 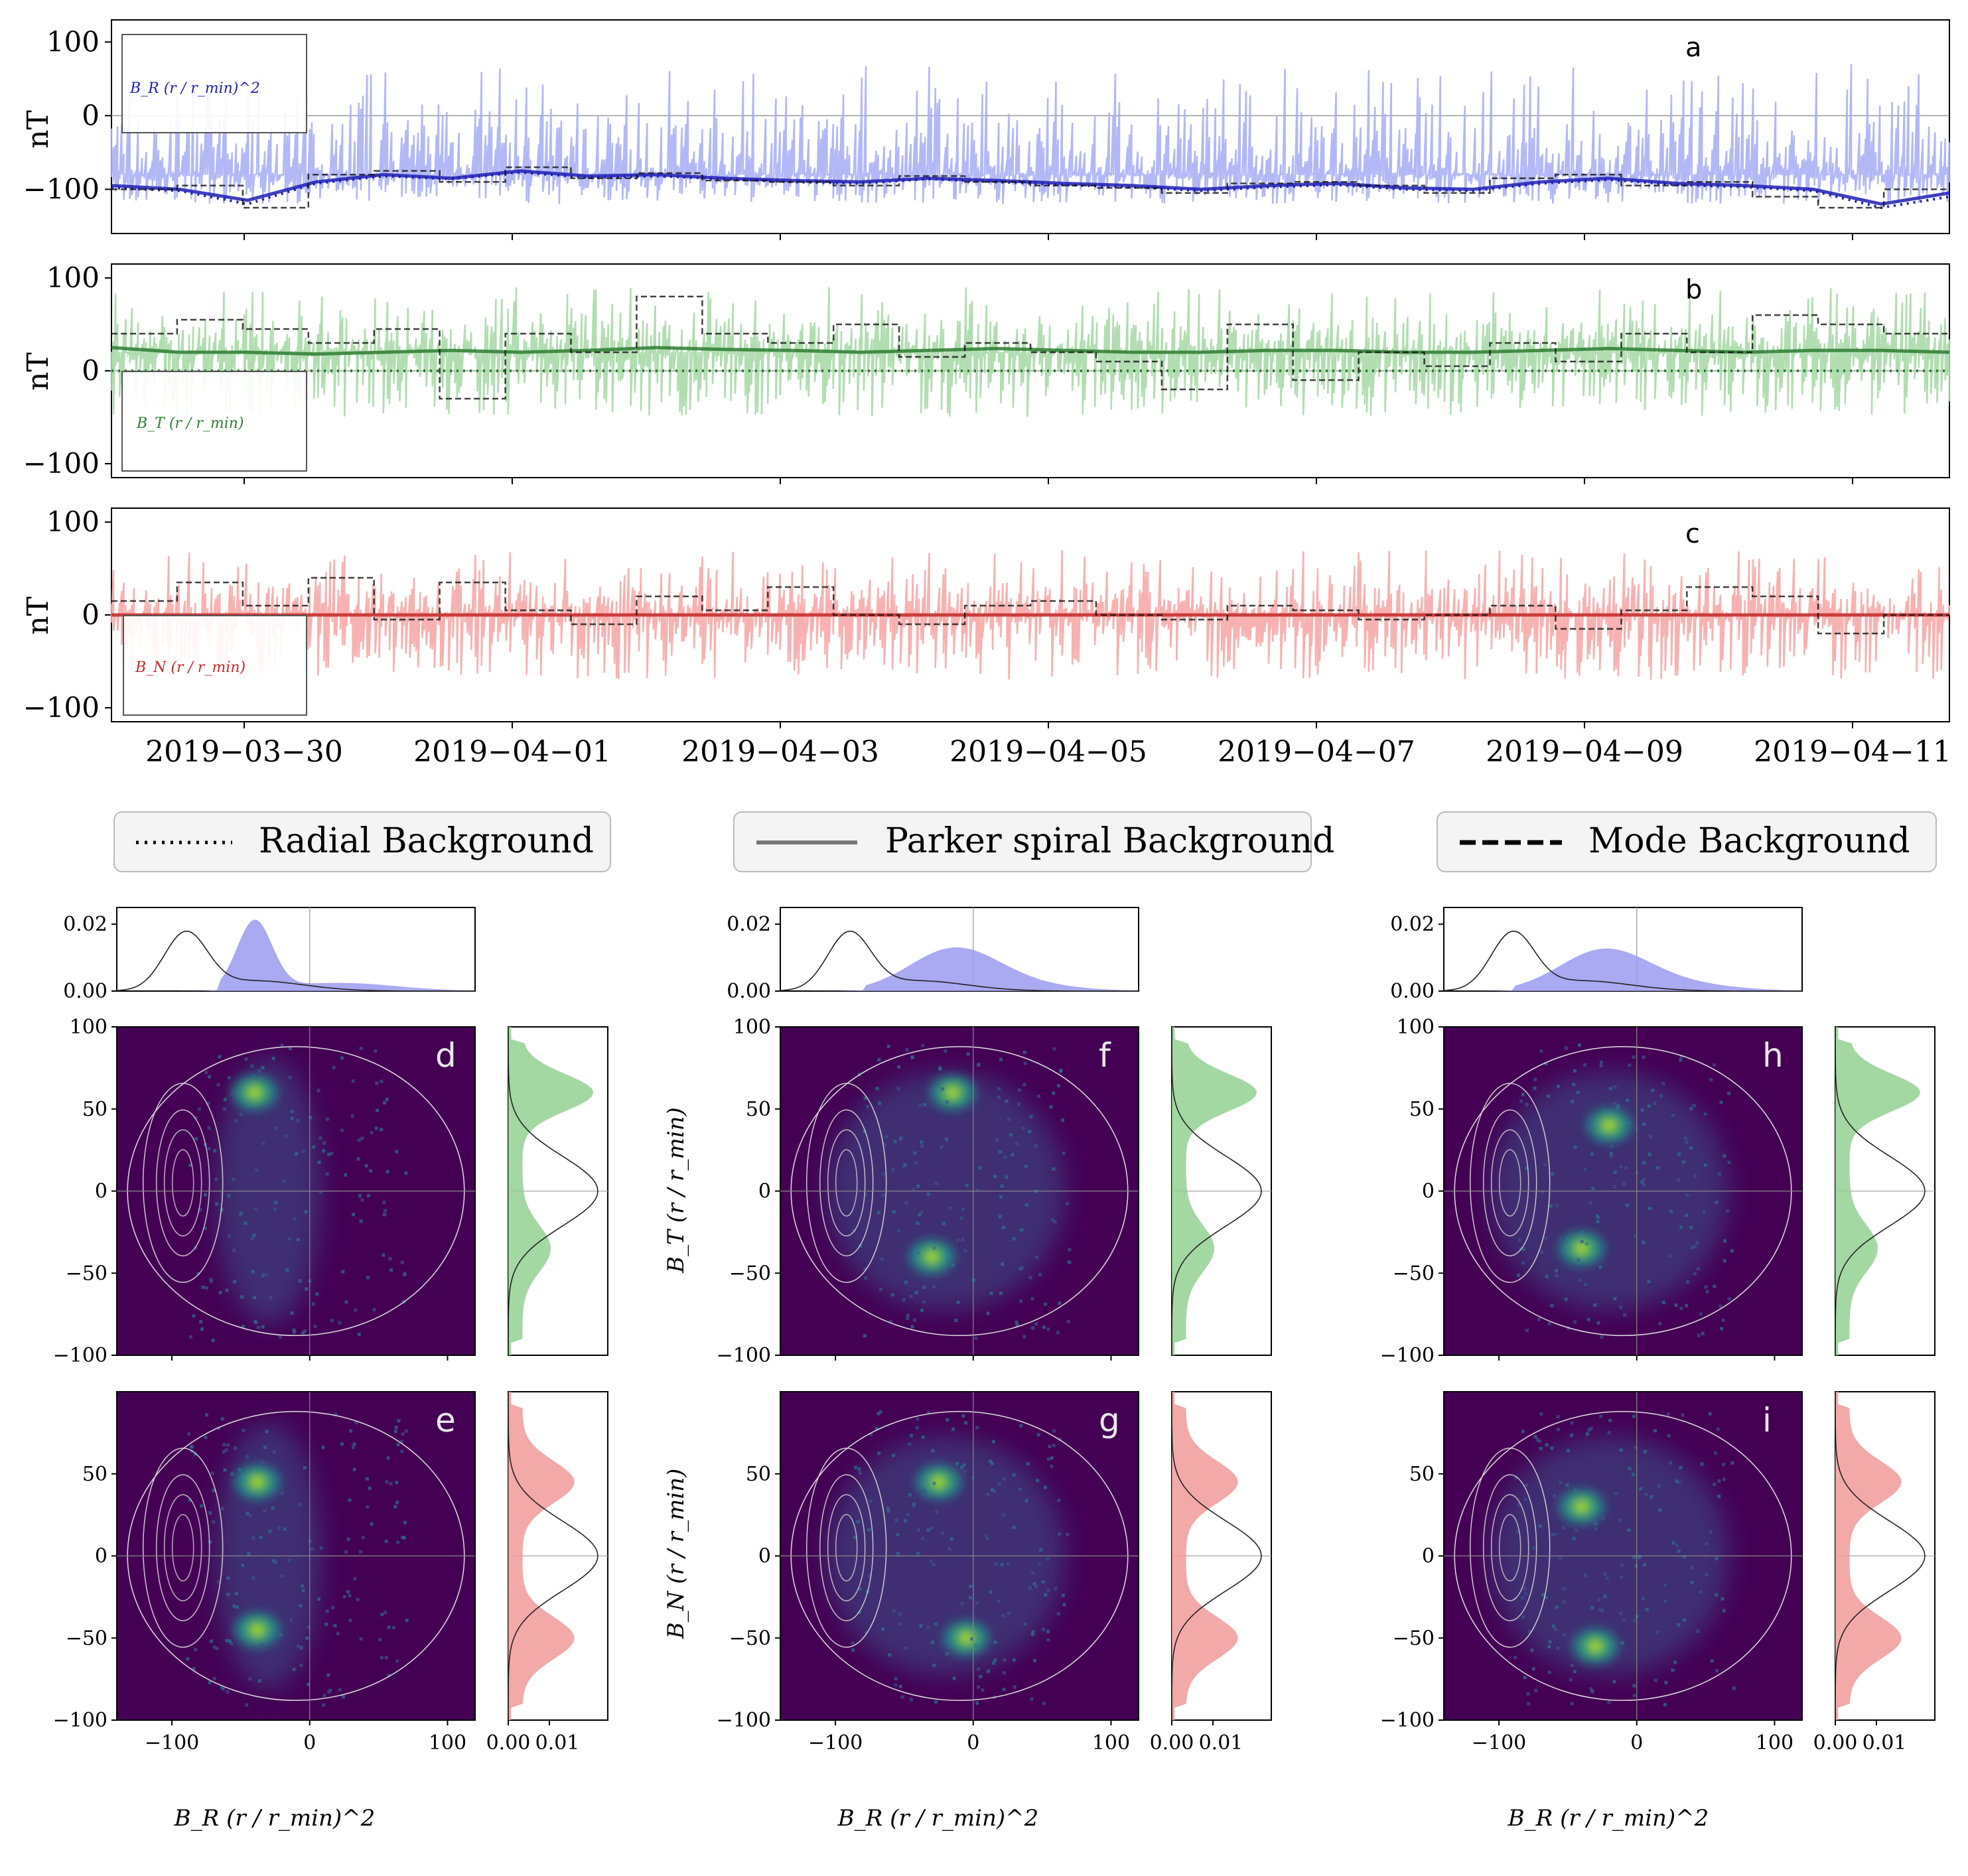 What do you see at coordinates (1868, 1556) in the screenshot?
I see `side-hist-fill` at bounding box center [1868, 1556].